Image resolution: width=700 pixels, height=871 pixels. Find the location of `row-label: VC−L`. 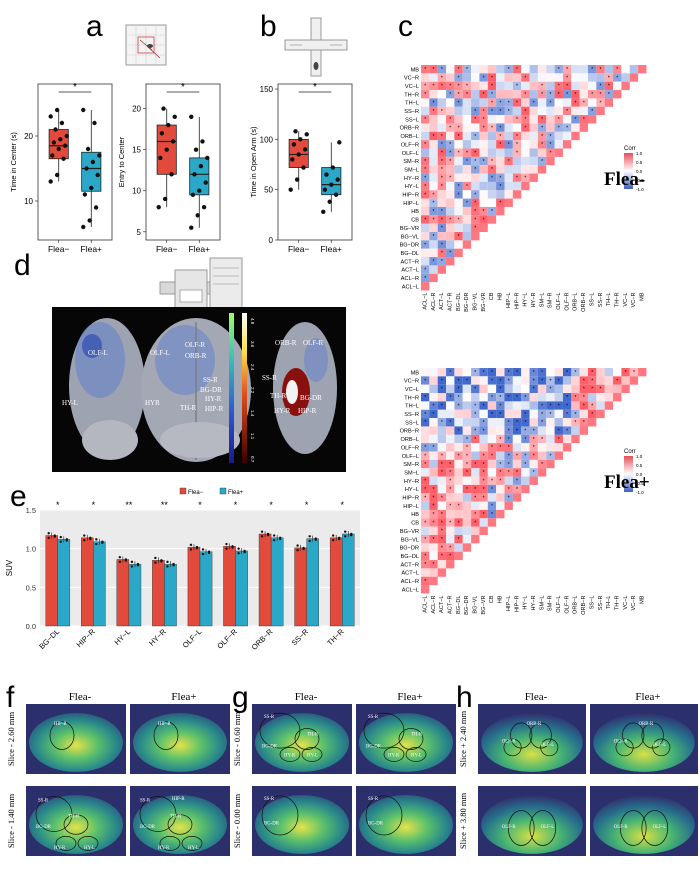

row-label: VC−L is located at coordinates (412, 87).